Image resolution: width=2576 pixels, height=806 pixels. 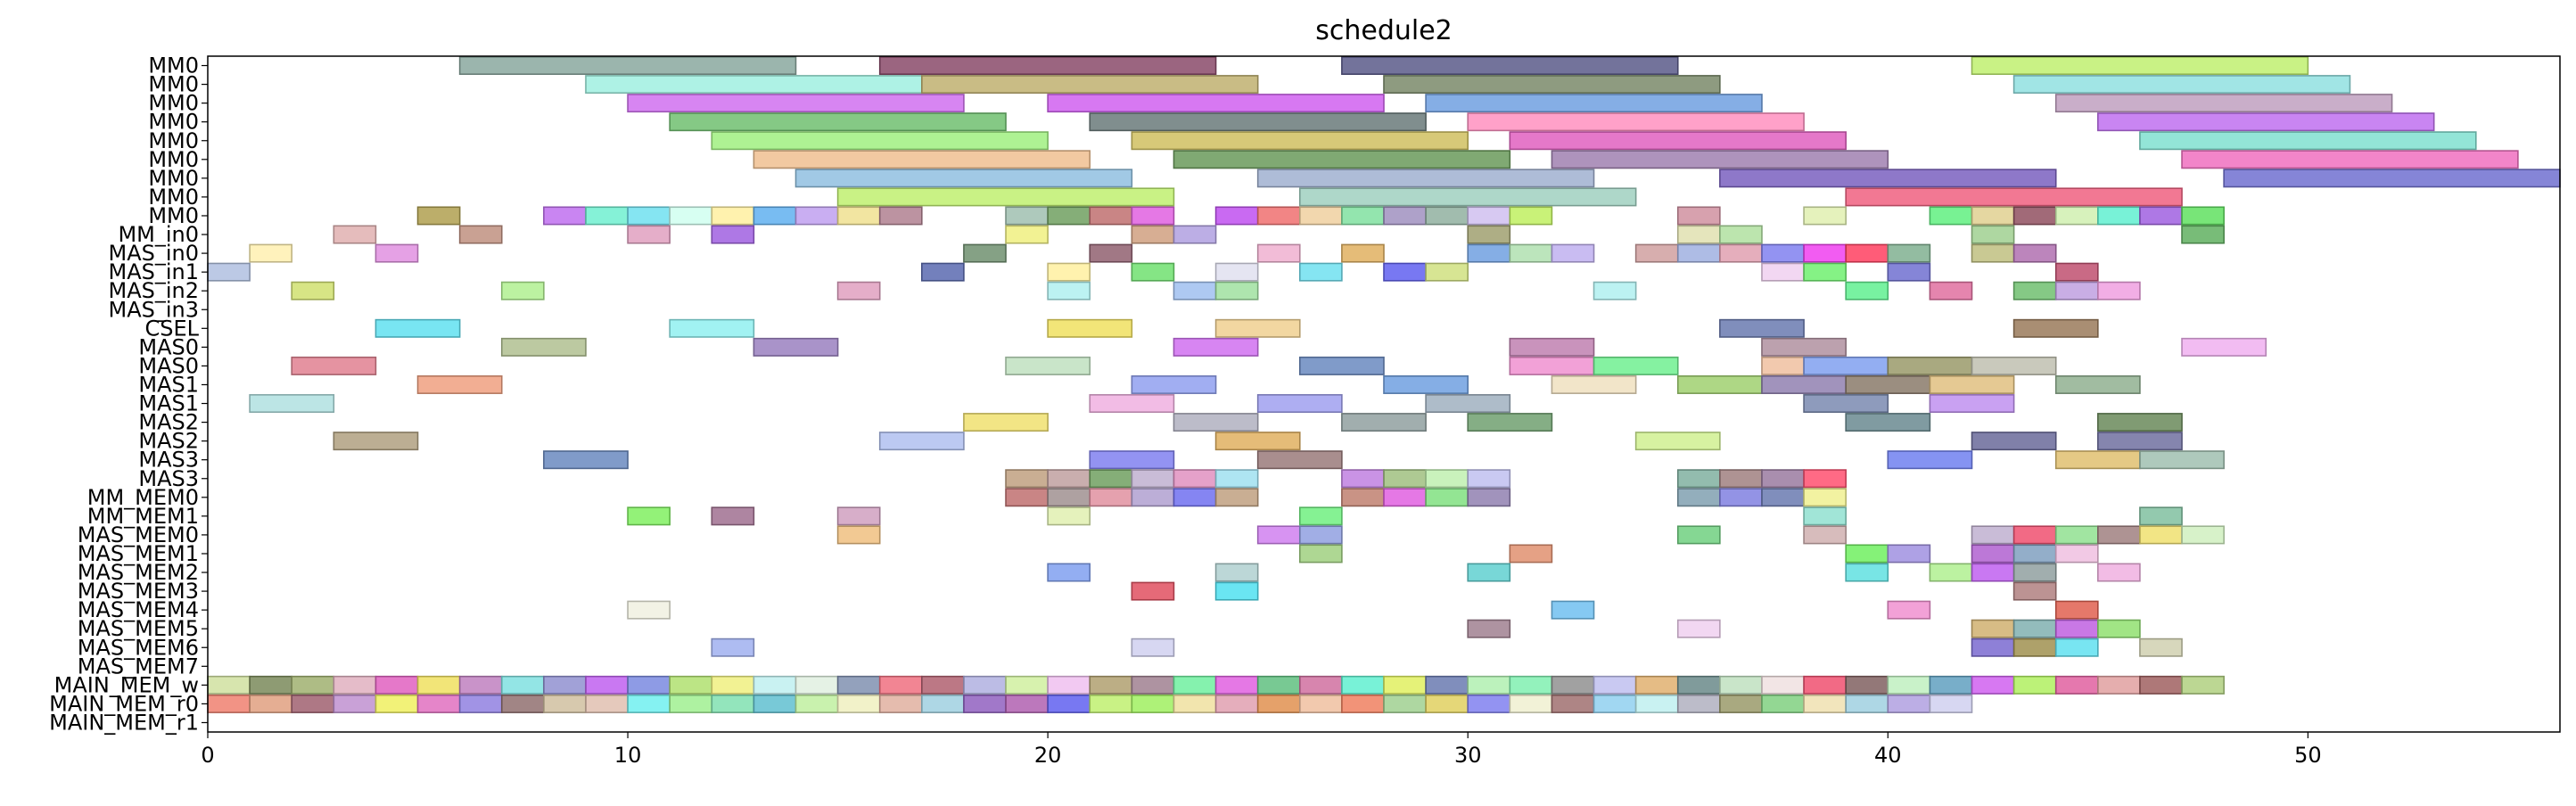 What do you see at coordinates (628, 755) in the screenshot?
I see `x-tick-label: 10` at bounding box center [628, 755].